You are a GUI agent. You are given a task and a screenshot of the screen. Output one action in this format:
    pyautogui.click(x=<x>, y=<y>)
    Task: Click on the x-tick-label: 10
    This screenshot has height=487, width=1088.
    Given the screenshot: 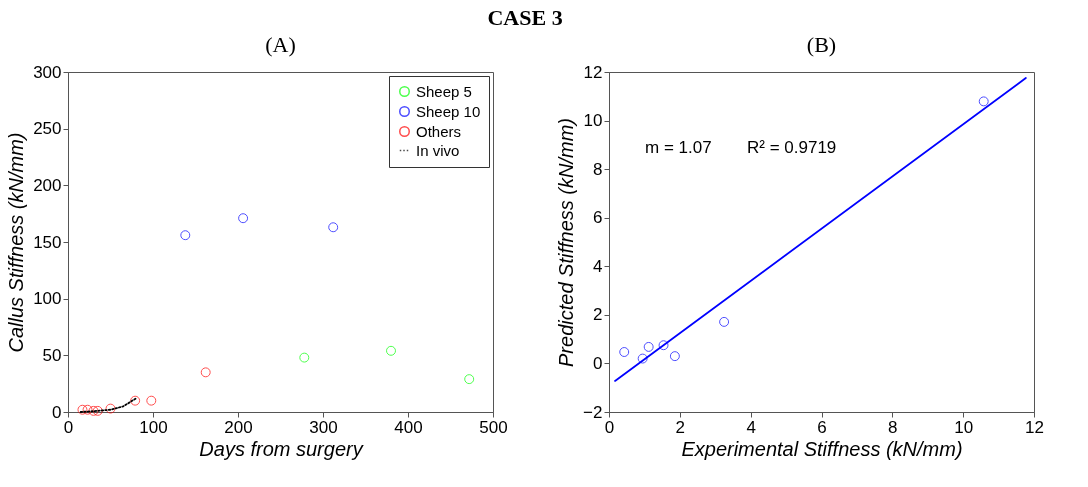 What is the action you would take?
    pyautogui.click(x=964, y=427)
    